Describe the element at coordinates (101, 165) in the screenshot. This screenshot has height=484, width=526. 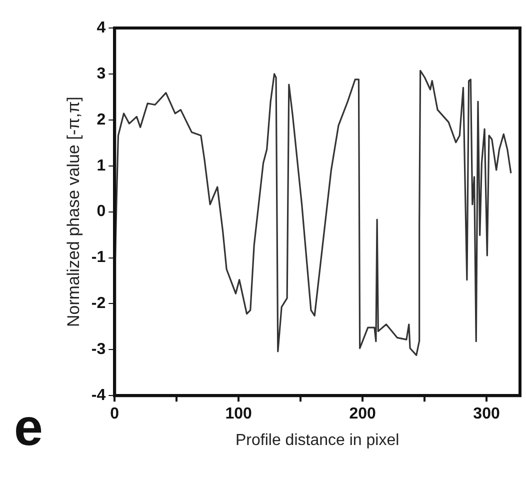
I see `y-tick-label: 1` at that location.